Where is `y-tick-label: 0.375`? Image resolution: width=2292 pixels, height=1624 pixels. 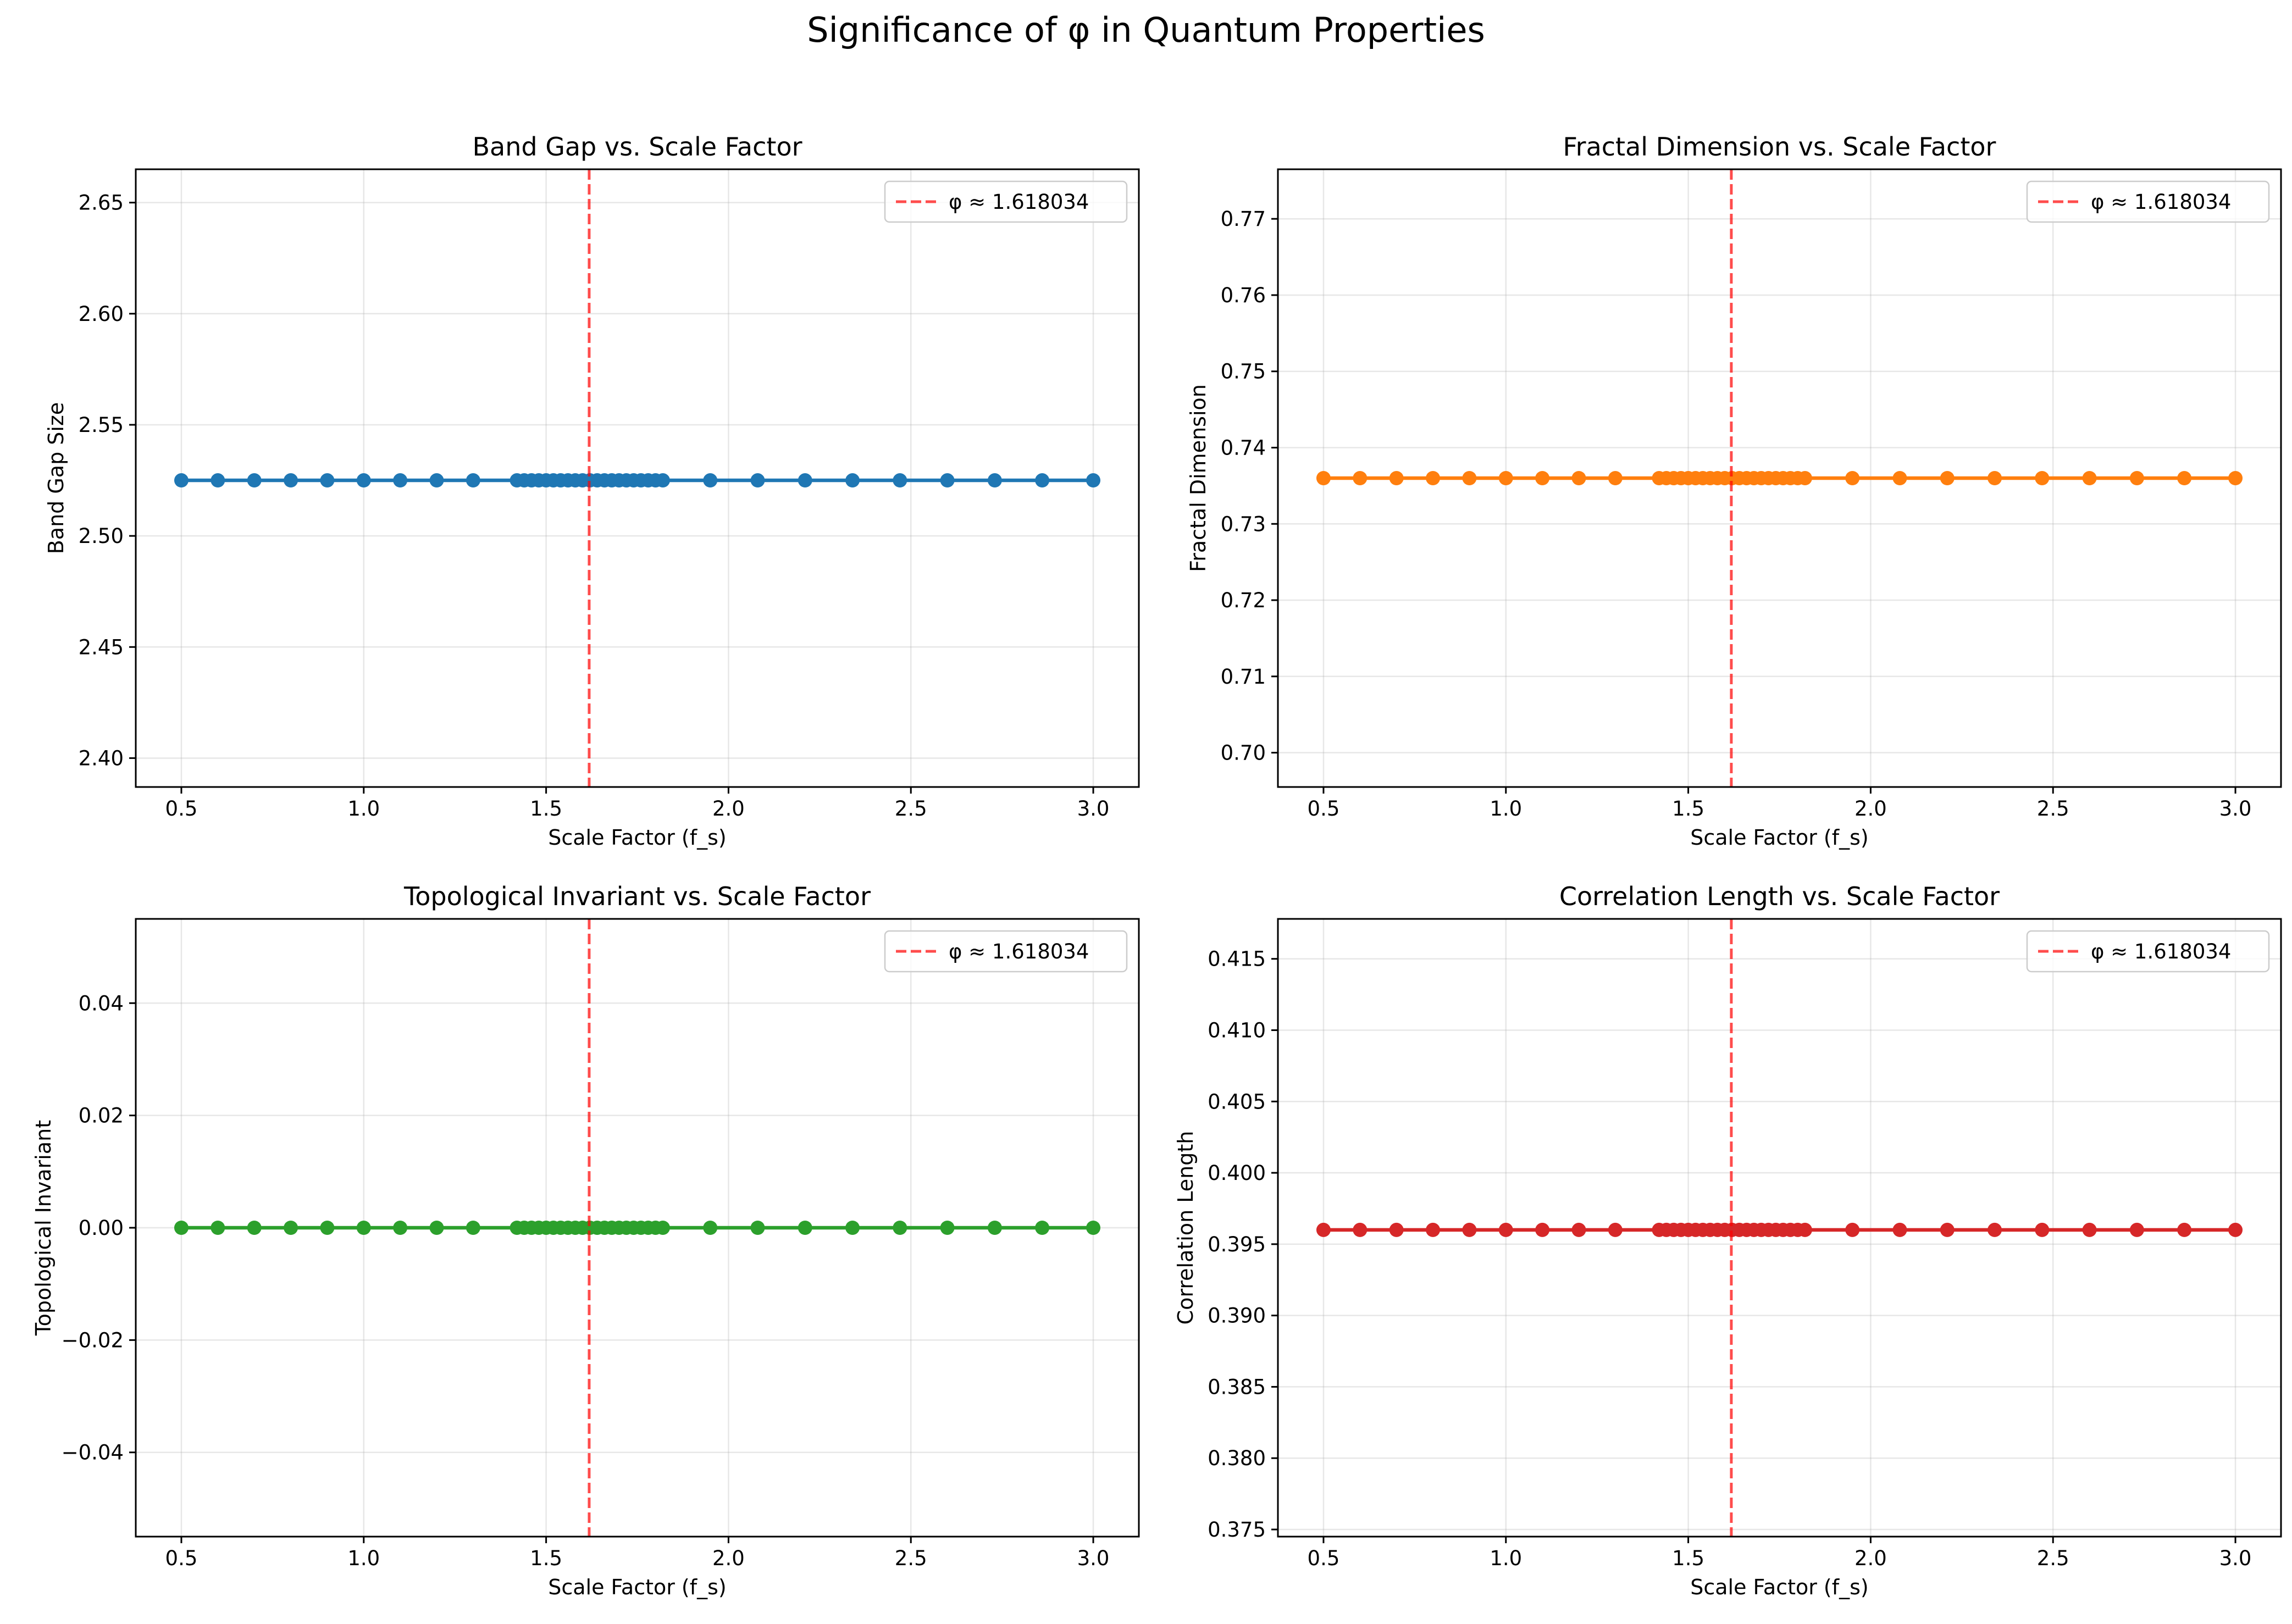 y-tick-label: 0.375 is located at coordinates (1237, 1530).